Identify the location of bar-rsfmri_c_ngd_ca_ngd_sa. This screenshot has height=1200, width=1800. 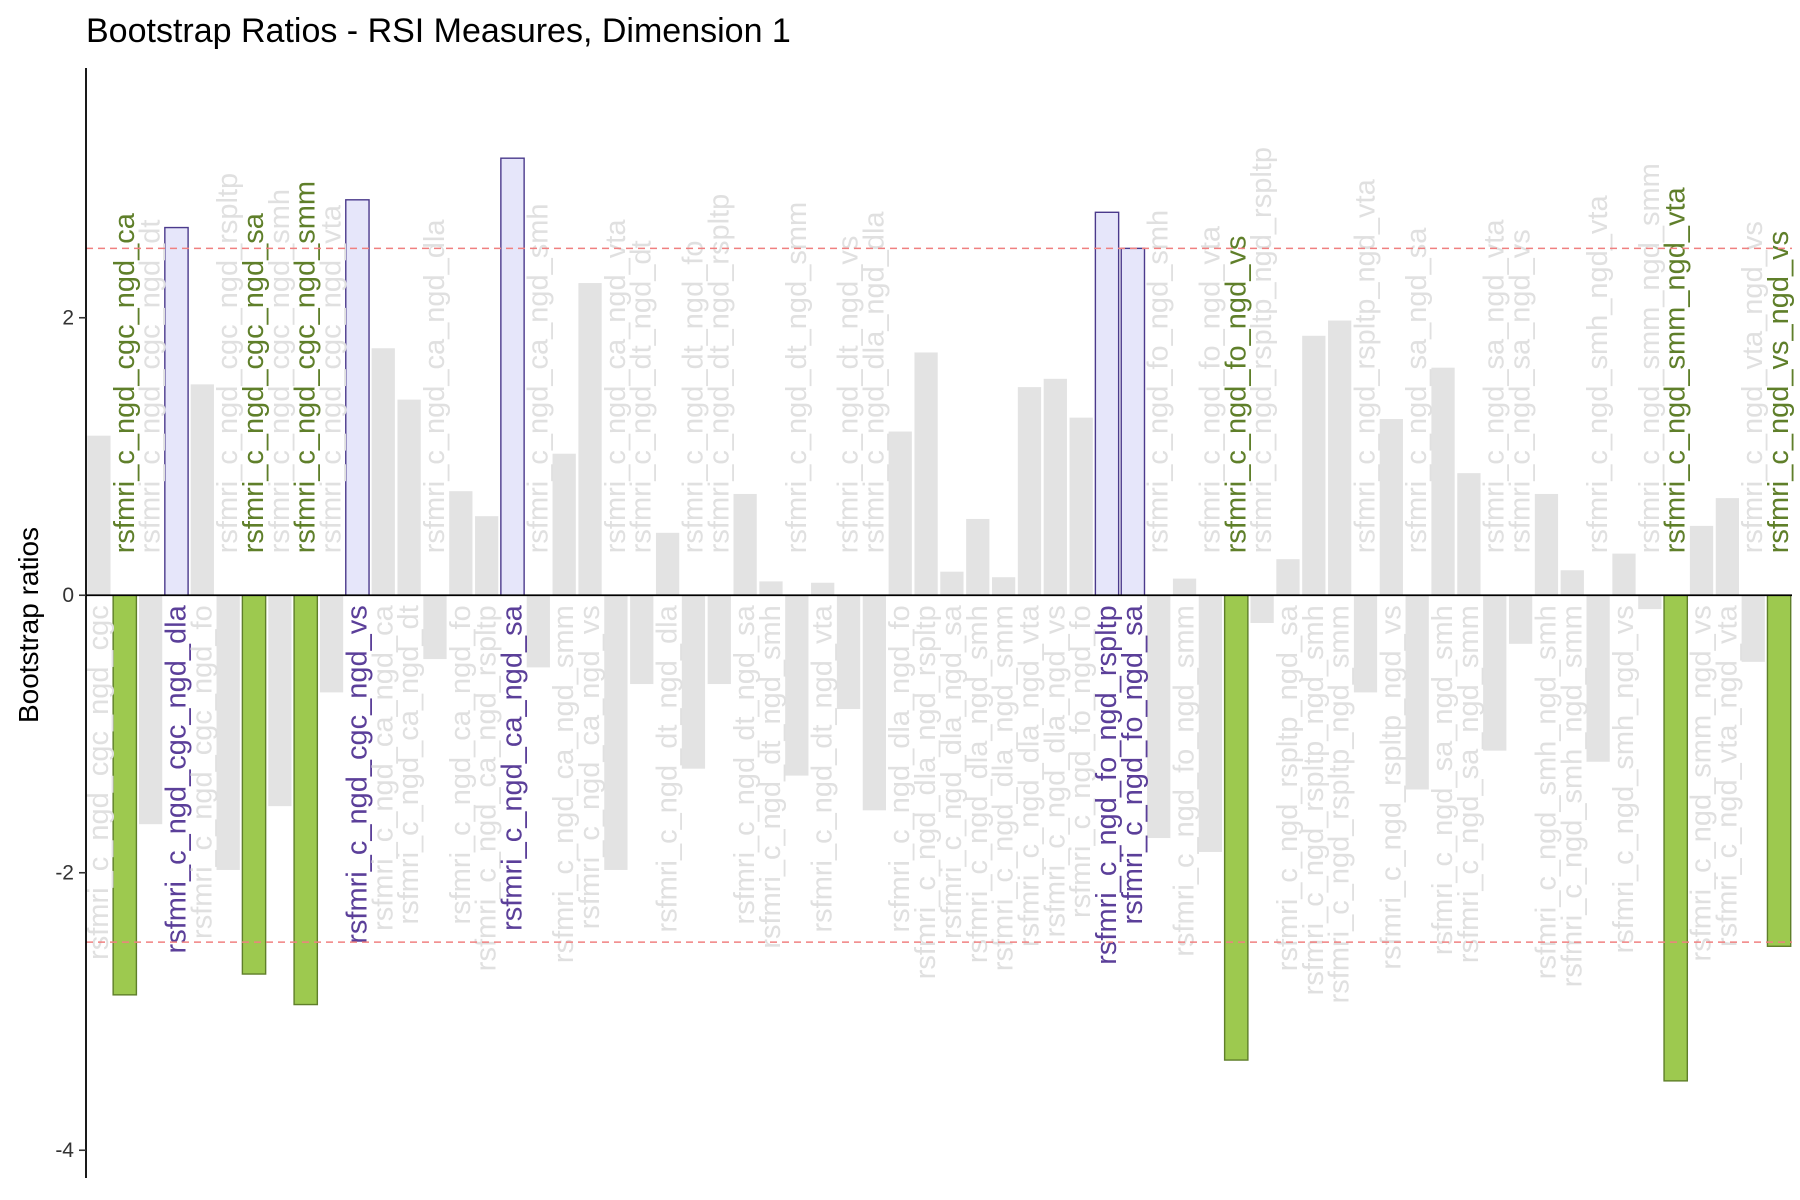
(512, 376).